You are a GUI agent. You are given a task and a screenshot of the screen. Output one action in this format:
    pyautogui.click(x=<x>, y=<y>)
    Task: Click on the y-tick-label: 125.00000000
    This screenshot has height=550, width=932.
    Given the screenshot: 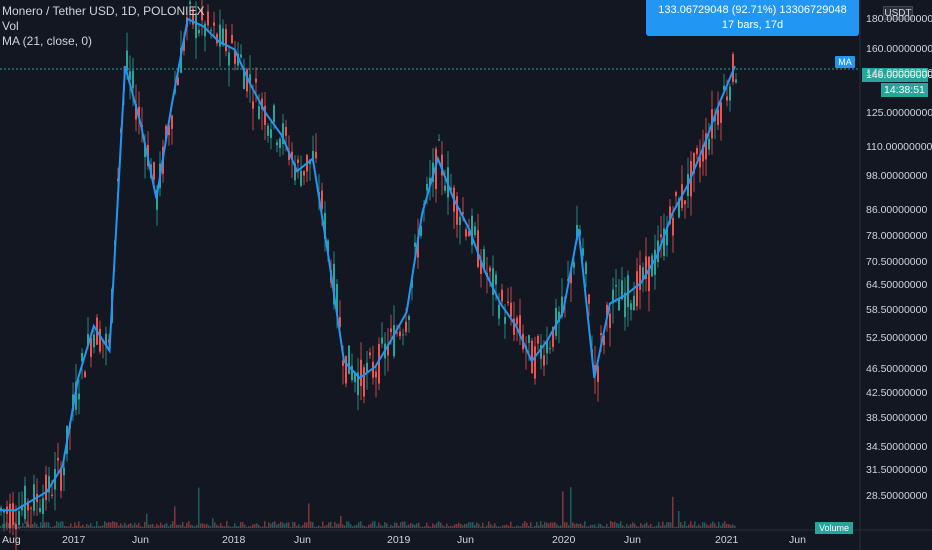 What is the action you would take?
    pyautogui.click(x=899, y=113)
    